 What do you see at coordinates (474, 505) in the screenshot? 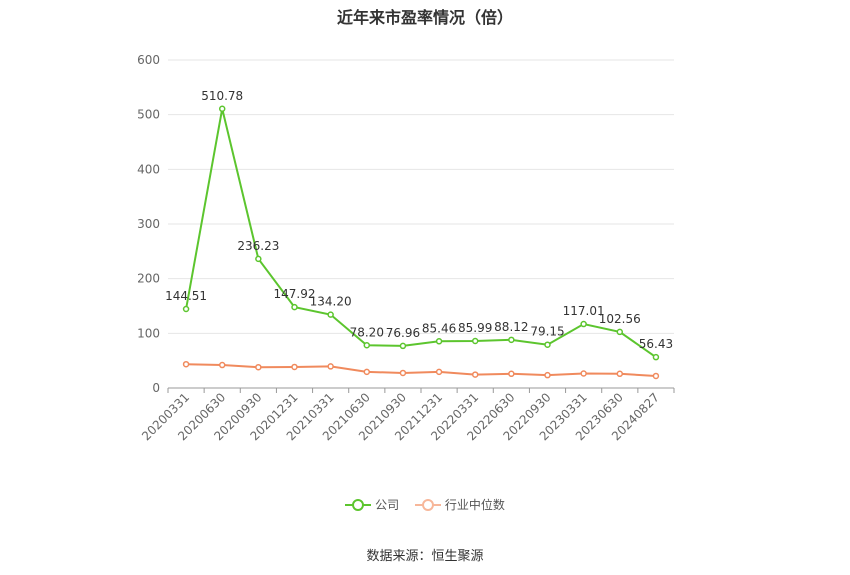
I see `legend-label-industry-median: 行业中位数` at bounding box center [474, 505].